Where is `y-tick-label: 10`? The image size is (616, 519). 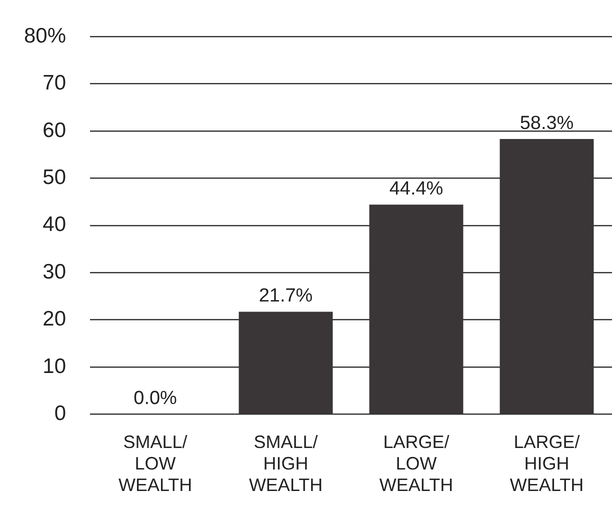
y-tick-label: 10 is located at coordinates (54, 366).